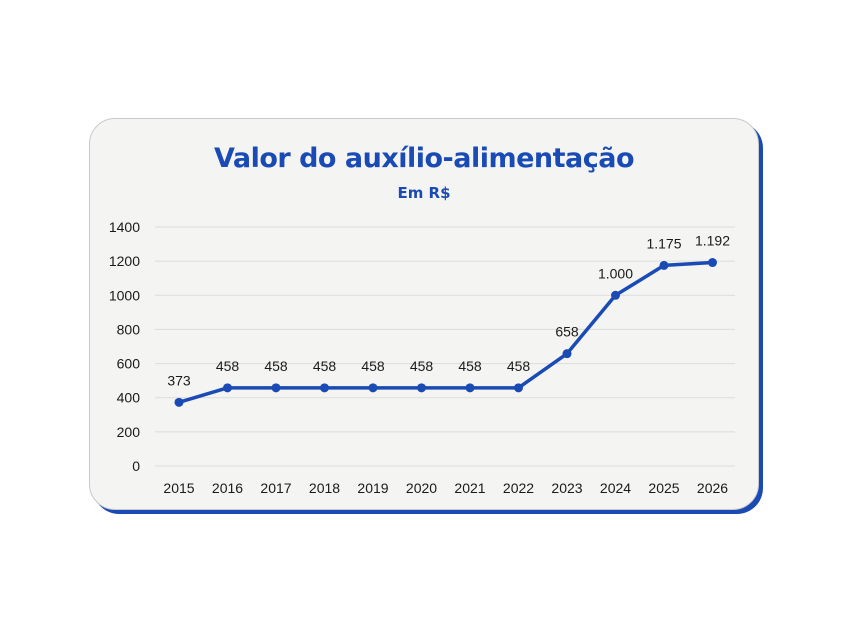 This screenshot has width=848, height=633. What do you see at coordinates (469, 488) in the screenshot?
I see `x-tick-label: 2021` at bounding box center [469, 488].